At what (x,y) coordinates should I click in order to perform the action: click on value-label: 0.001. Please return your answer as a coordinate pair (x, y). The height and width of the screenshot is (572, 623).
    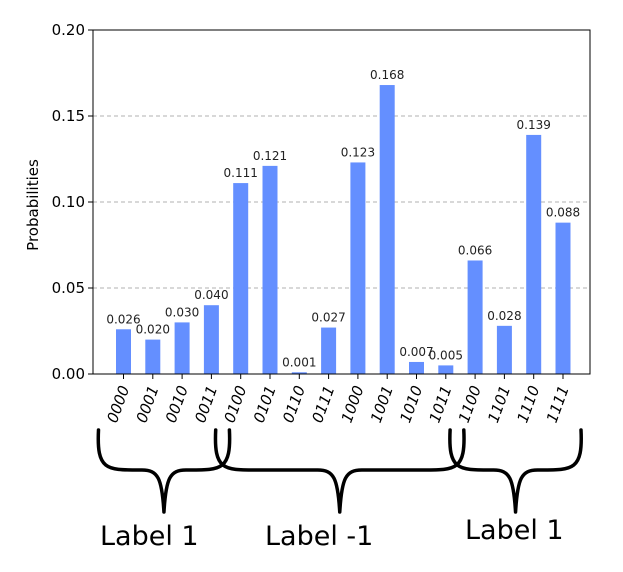
    Looking at the image, I should click on (299, 362).